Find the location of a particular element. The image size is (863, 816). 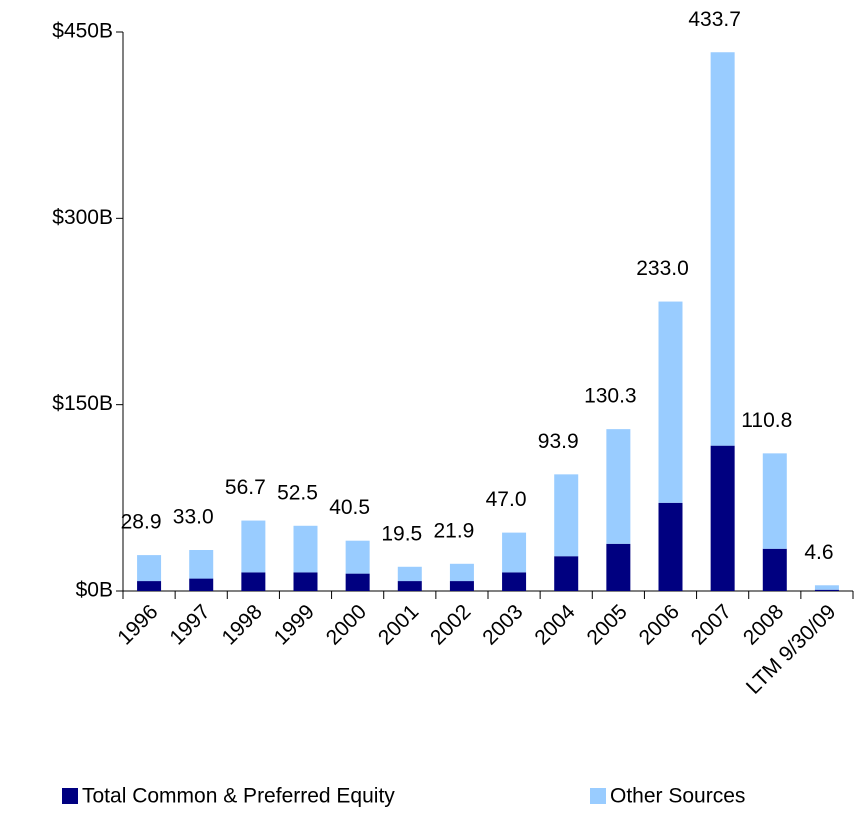

x-tick-label: 2006 is located at coordinates (659, 624).